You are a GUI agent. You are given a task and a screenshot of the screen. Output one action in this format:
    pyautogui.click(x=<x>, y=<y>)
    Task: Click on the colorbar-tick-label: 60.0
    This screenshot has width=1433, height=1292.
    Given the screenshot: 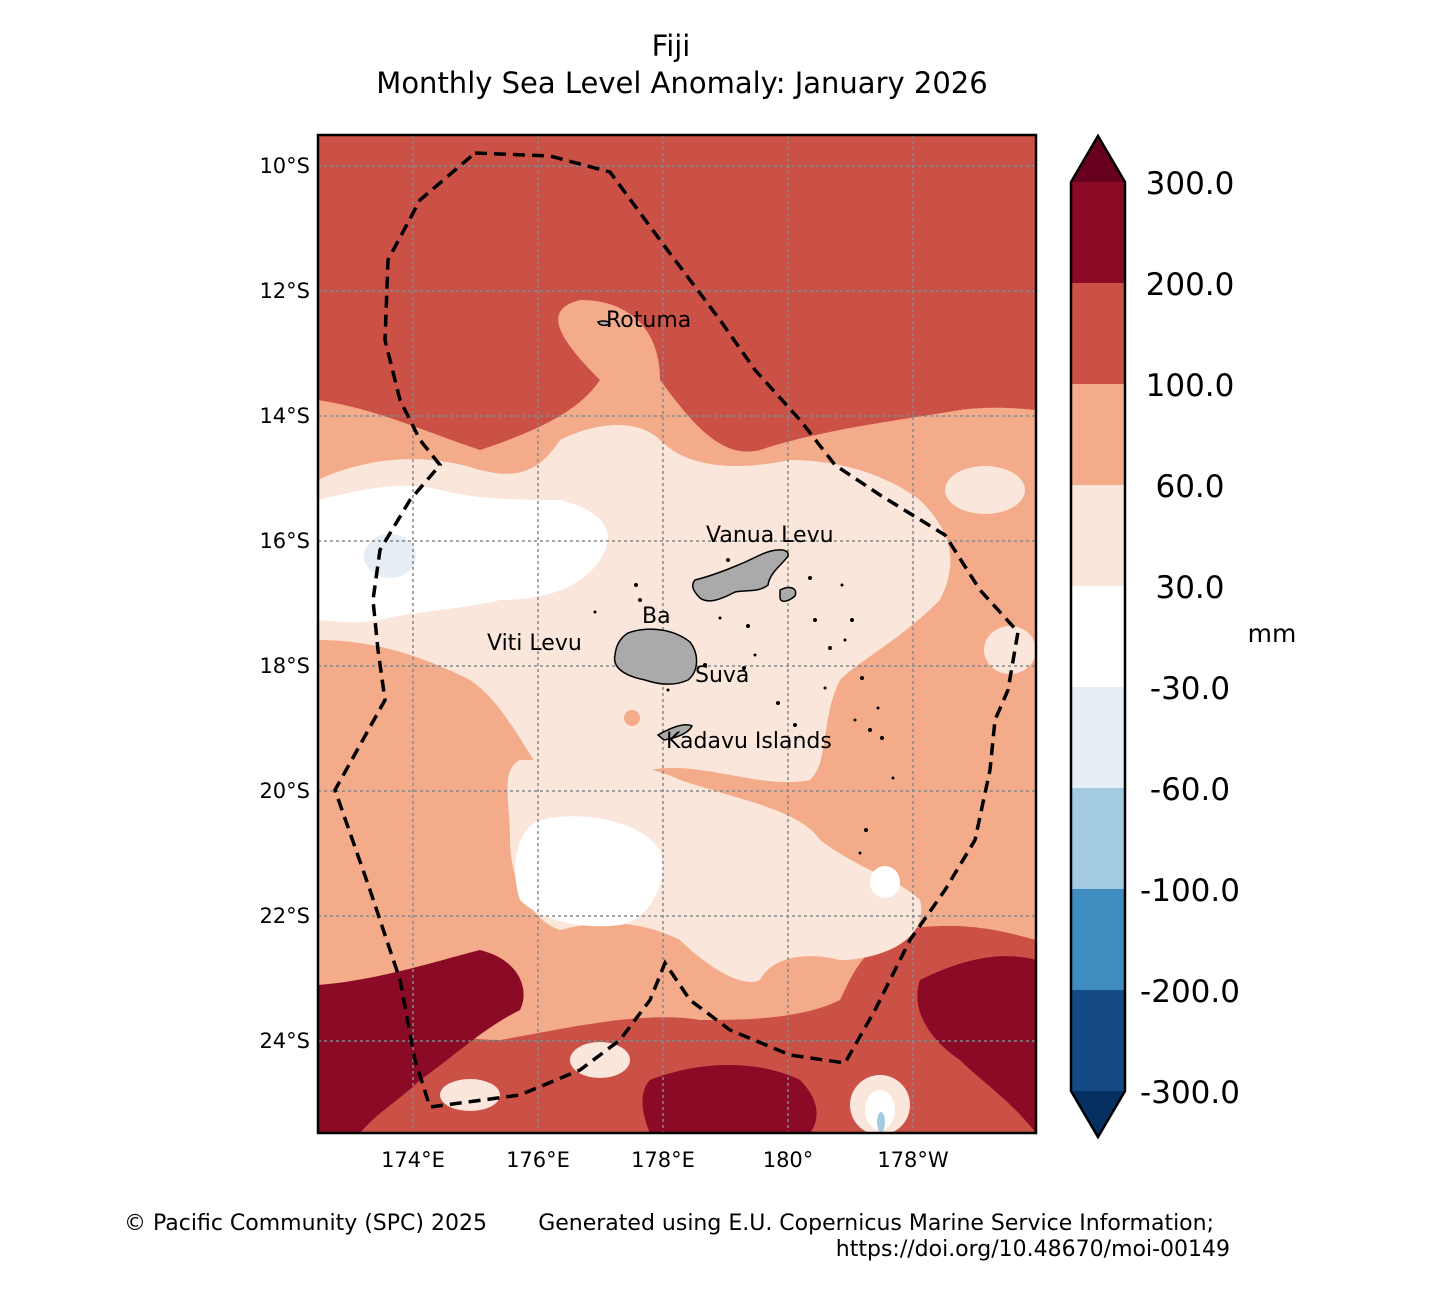 What is the action you would take?
    pyautogui.click(x=1189, y=487)
    